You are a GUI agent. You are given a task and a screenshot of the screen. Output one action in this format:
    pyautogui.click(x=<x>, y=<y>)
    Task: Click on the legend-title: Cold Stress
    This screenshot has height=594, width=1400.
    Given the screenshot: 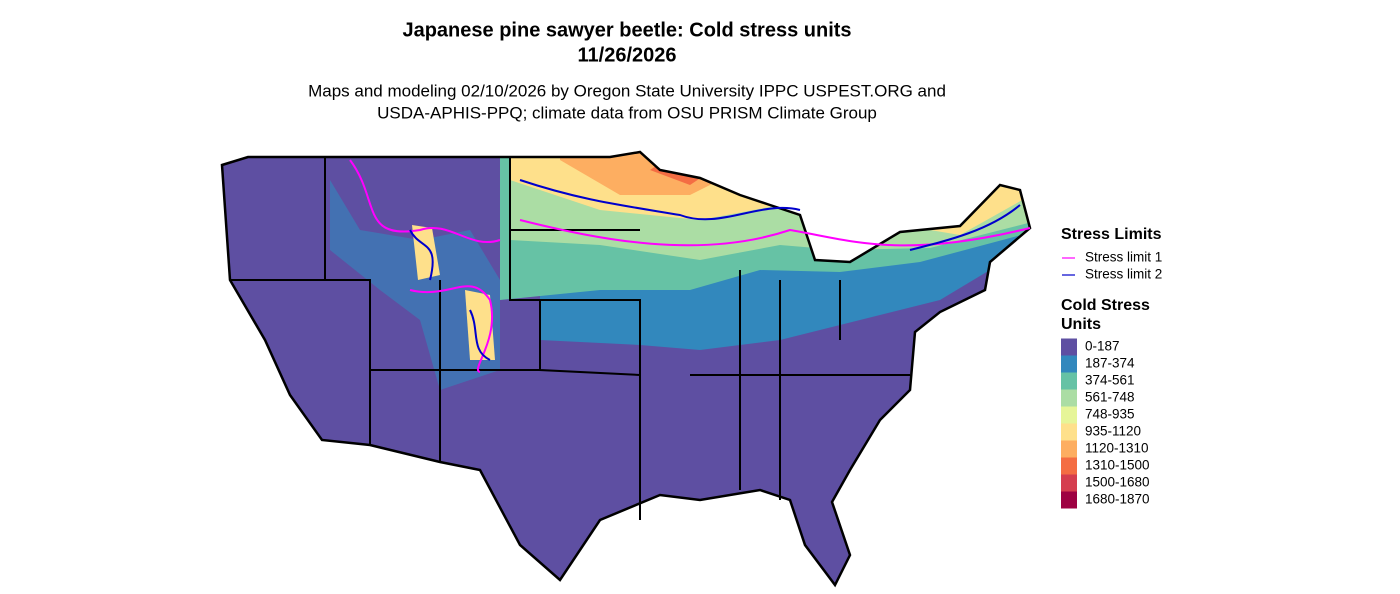 What is the action you would take?
    pyautogui.click(x=1105, y=305)
    